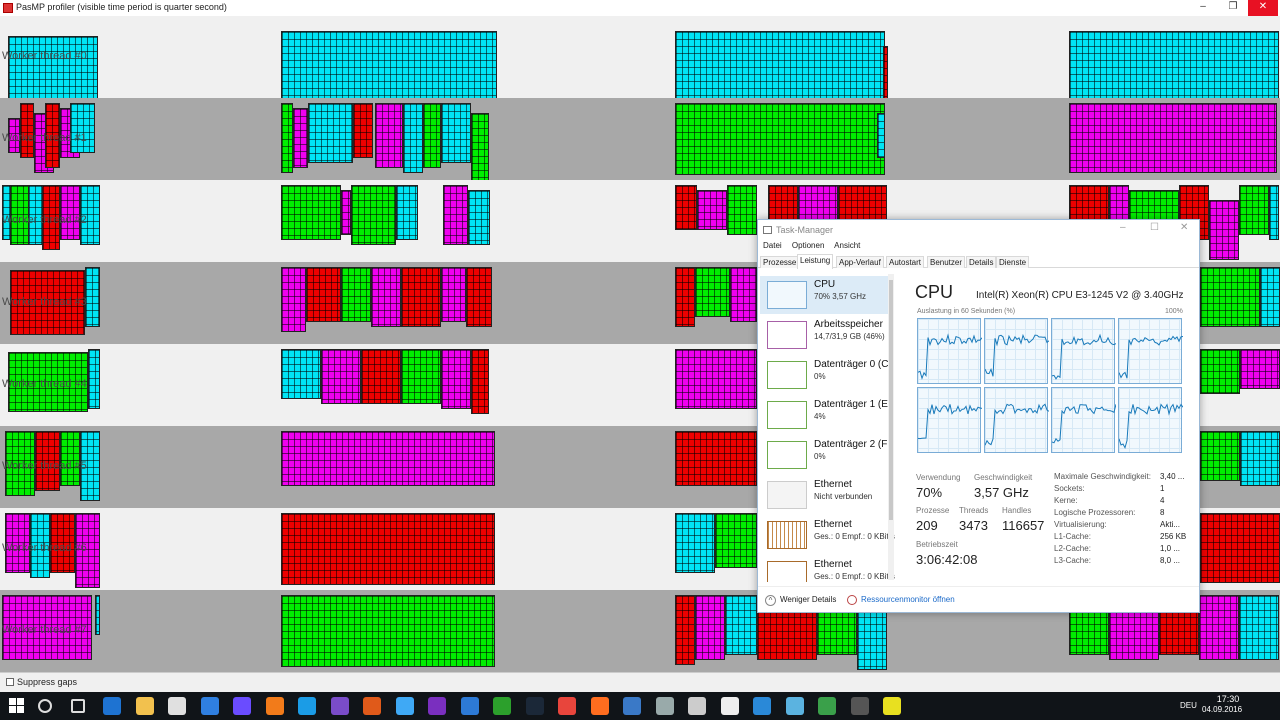 This screenshot has width=1280, height=720. I want to click on suppress-gaps-label: Suppress gaps, so click(47, 682).